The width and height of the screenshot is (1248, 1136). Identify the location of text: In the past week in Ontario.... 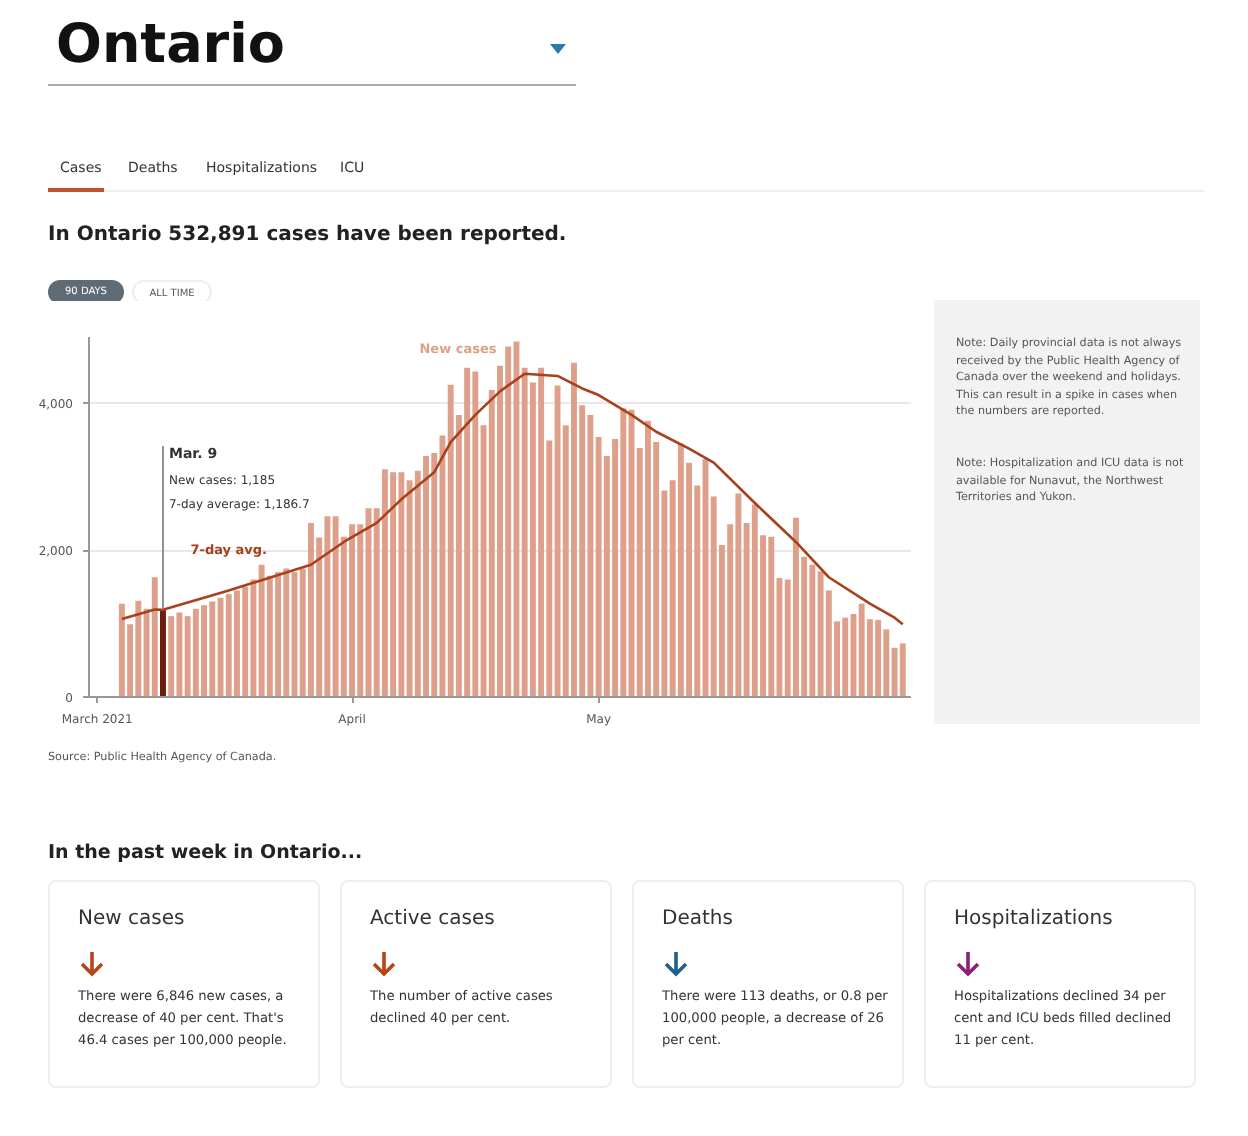
(205, 854).